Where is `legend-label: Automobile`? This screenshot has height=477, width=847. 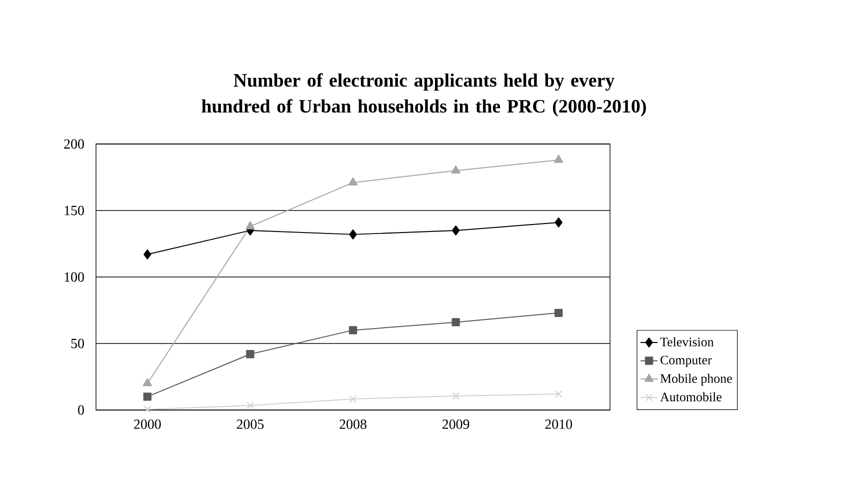 legend-label: Automobile is located at coordinates (691, 397).